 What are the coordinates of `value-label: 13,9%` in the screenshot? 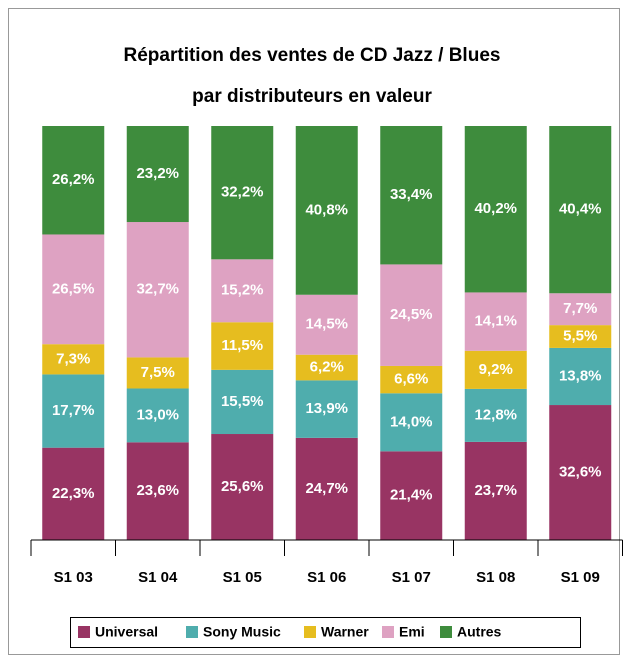 It's located at (326, 408).